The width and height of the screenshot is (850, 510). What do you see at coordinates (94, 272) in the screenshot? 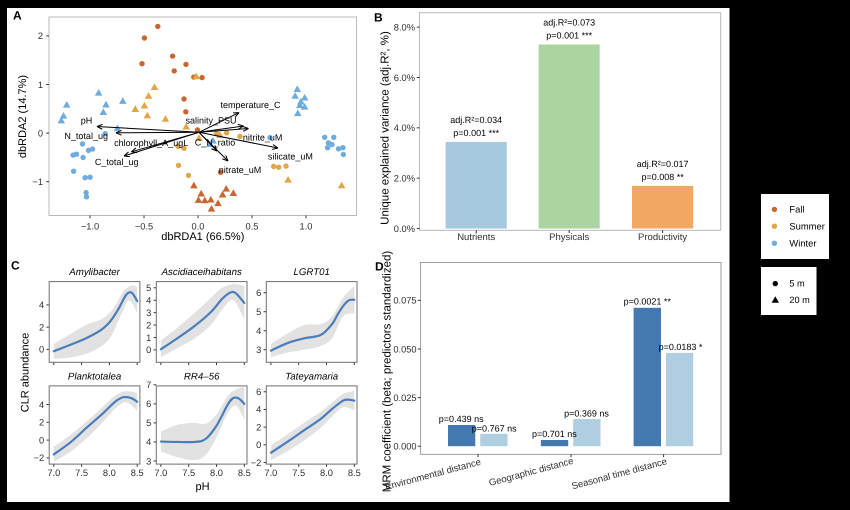
I see `svg-text: Amylibacter` at bounding box center [94, 272].